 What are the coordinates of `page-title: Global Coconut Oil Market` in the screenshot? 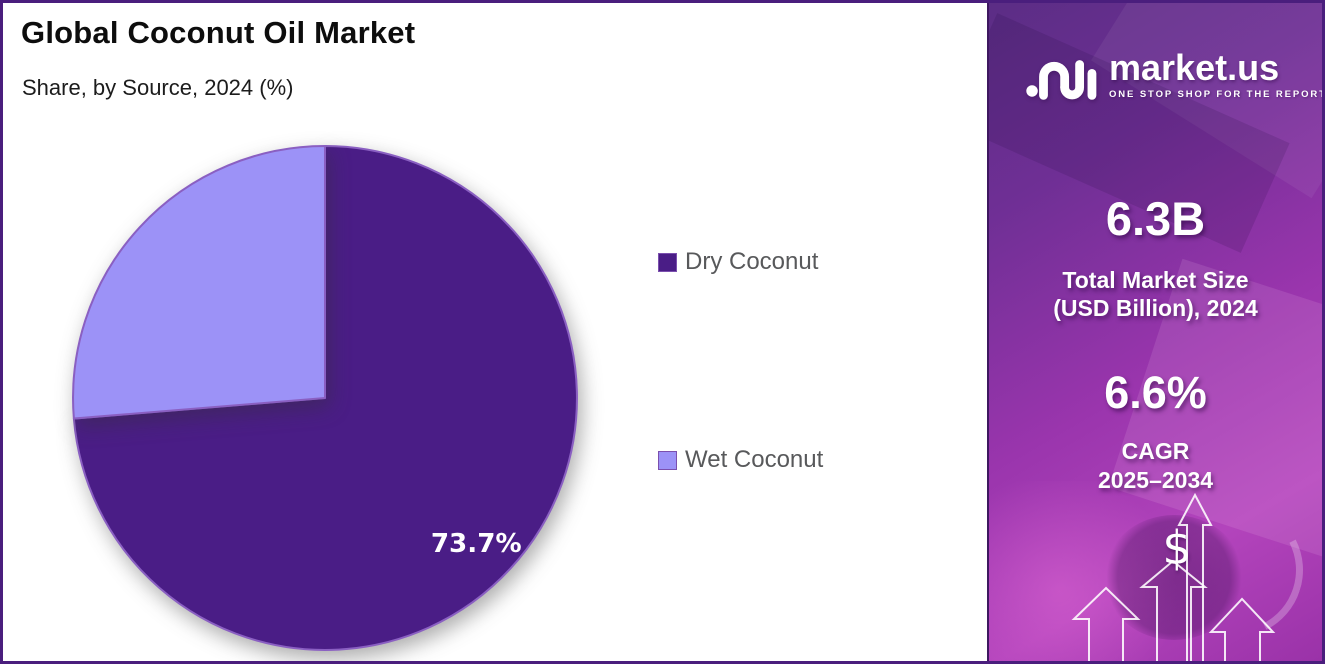 It's located at (218, 32).